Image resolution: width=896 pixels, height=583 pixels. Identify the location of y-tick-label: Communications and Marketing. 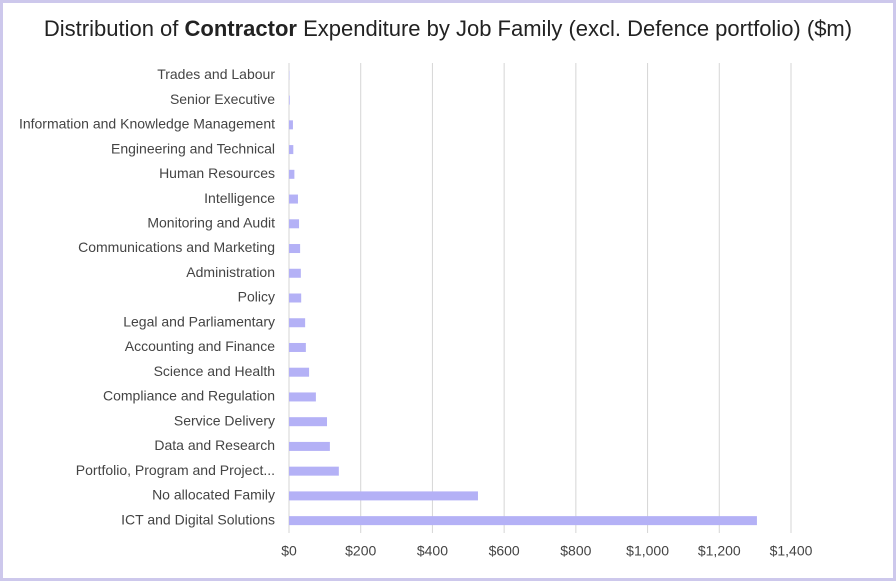
(176, 247).